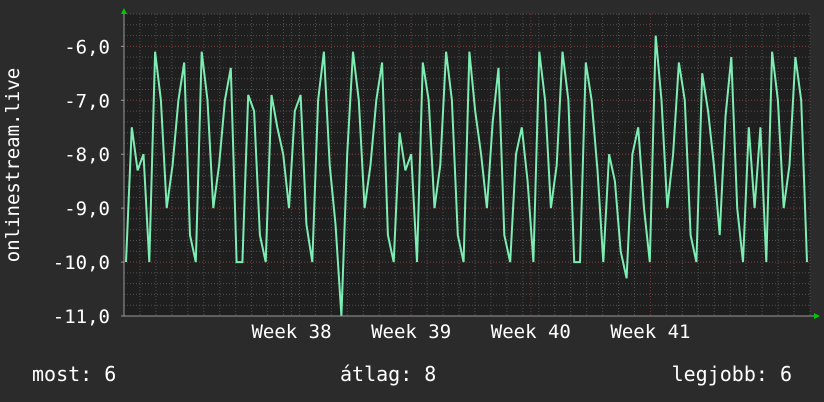 This screenshot has height=402, width=824. Describe the element at coordinates (74, 374) in the screenshot. I see `current-value: most: 6` at that location.